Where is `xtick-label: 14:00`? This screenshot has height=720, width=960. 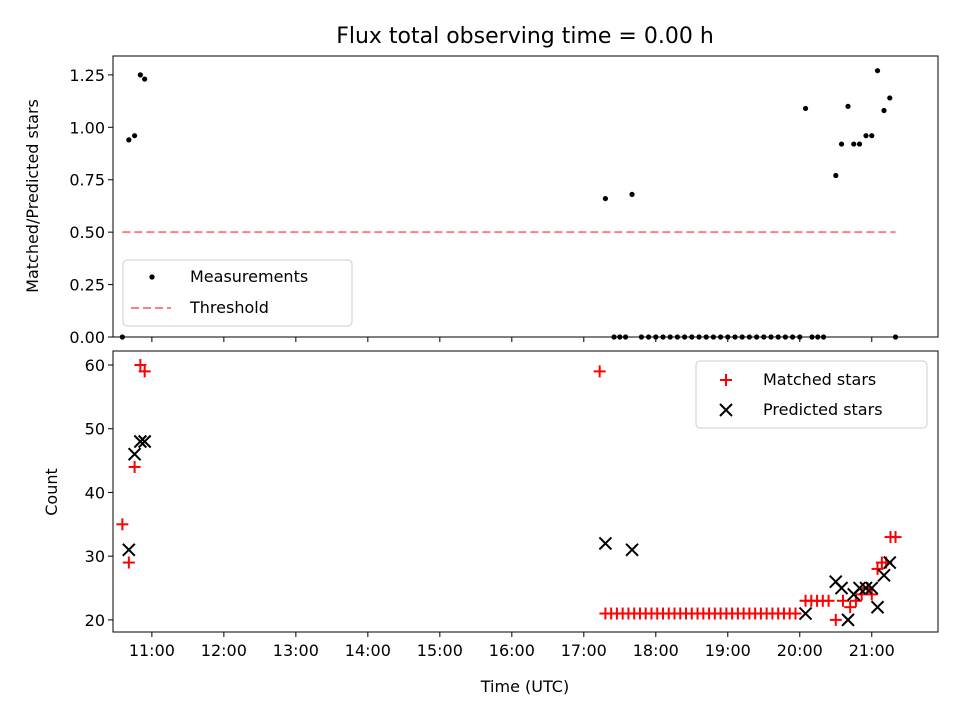 xtick-label: 14:00 is located at coordinates (368, 650).